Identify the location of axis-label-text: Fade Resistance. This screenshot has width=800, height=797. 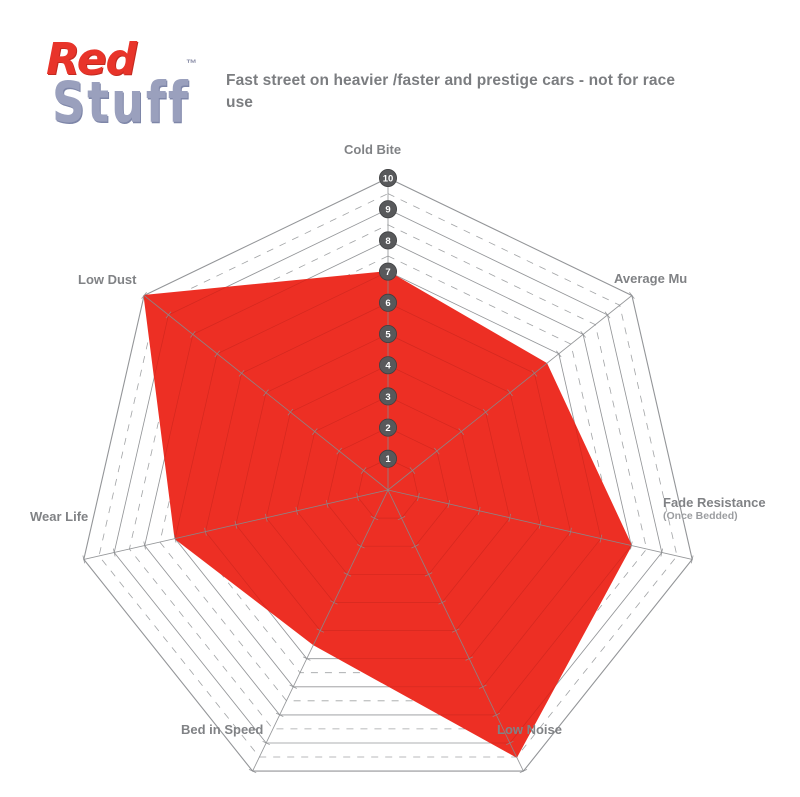
(714, 502).